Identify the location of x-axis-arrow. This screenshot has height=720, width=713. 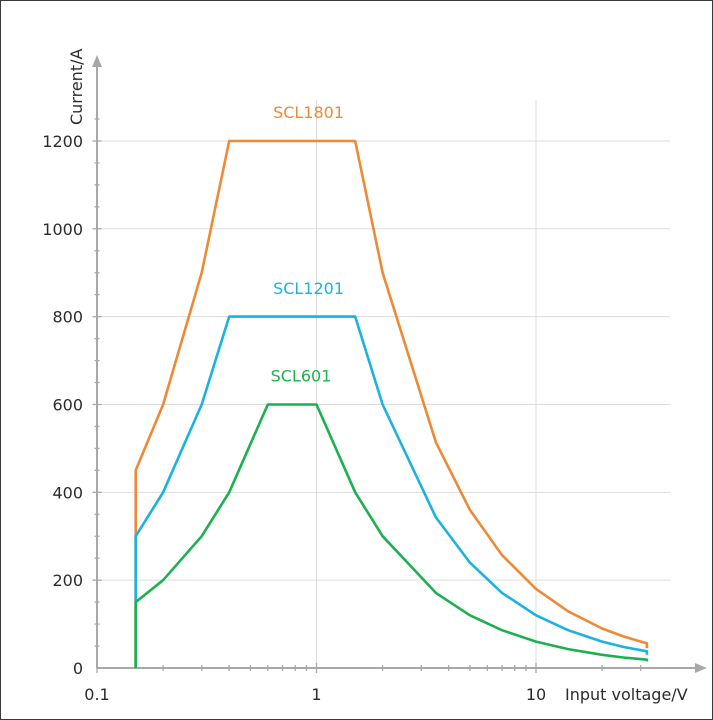
(701, 668).